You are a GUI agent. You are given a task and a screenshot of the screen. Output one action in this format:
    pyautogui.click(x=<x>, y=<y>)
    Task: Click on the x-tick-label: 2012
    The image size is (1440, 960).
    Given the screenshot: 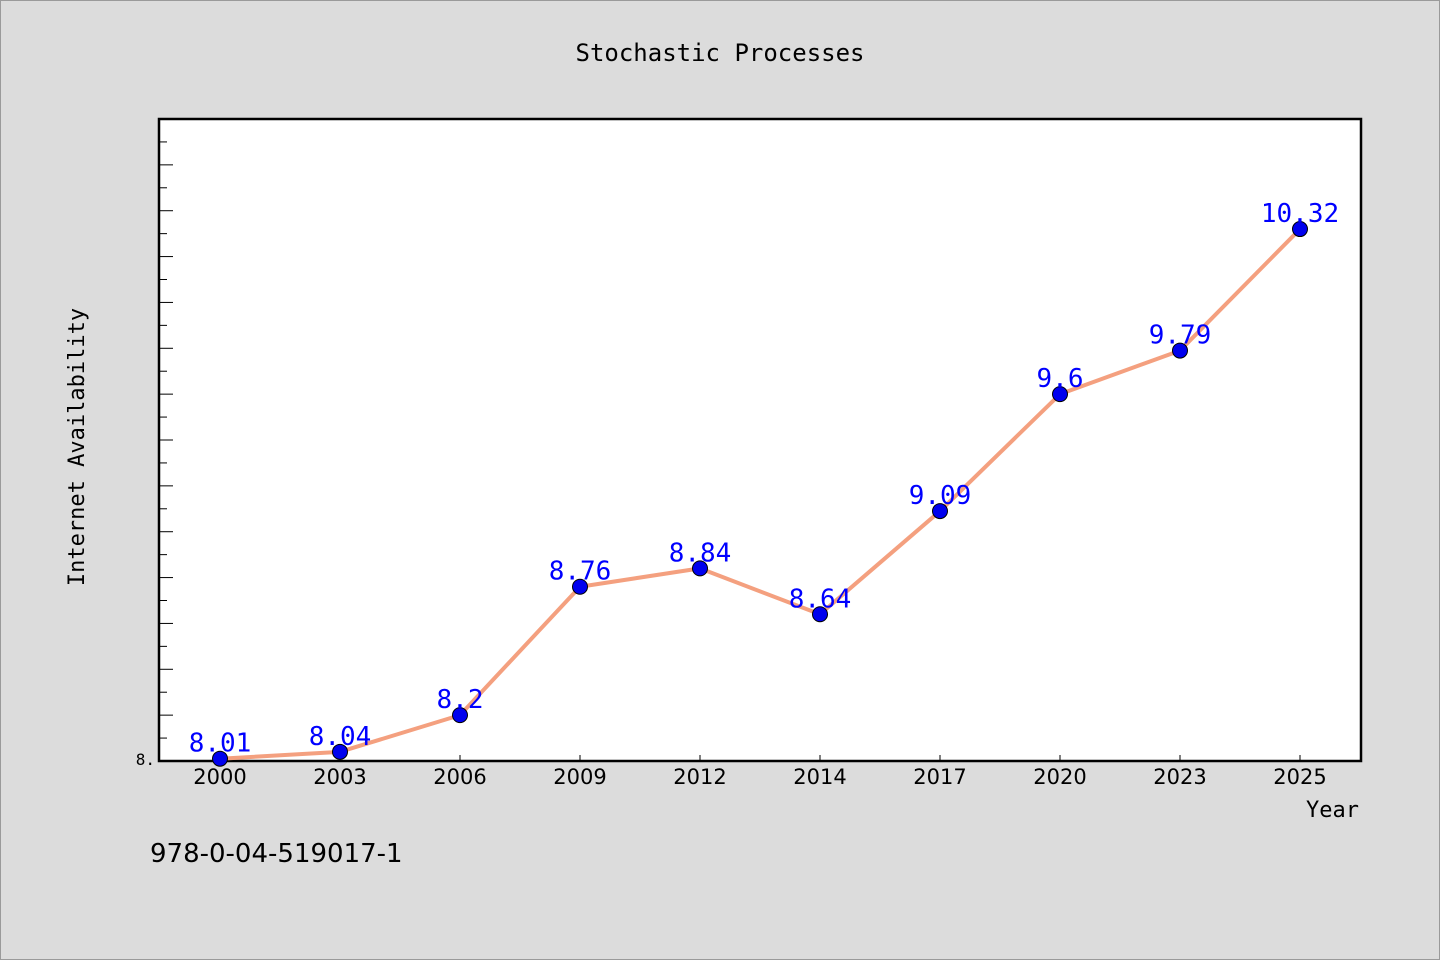 What is the action you would take?
    pyautogui.click(x=699, y=777)
    